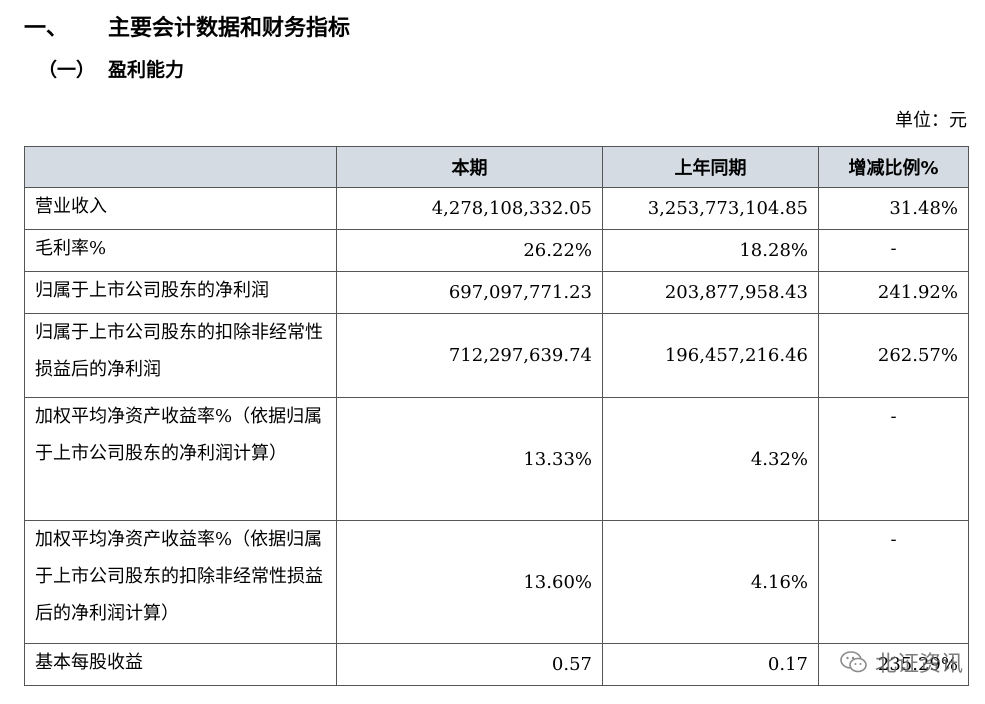  What do you see at coordinates (710, 250) in the screenshot?
I see `prior-value: 18.28%` at bounding box center [710, 250].